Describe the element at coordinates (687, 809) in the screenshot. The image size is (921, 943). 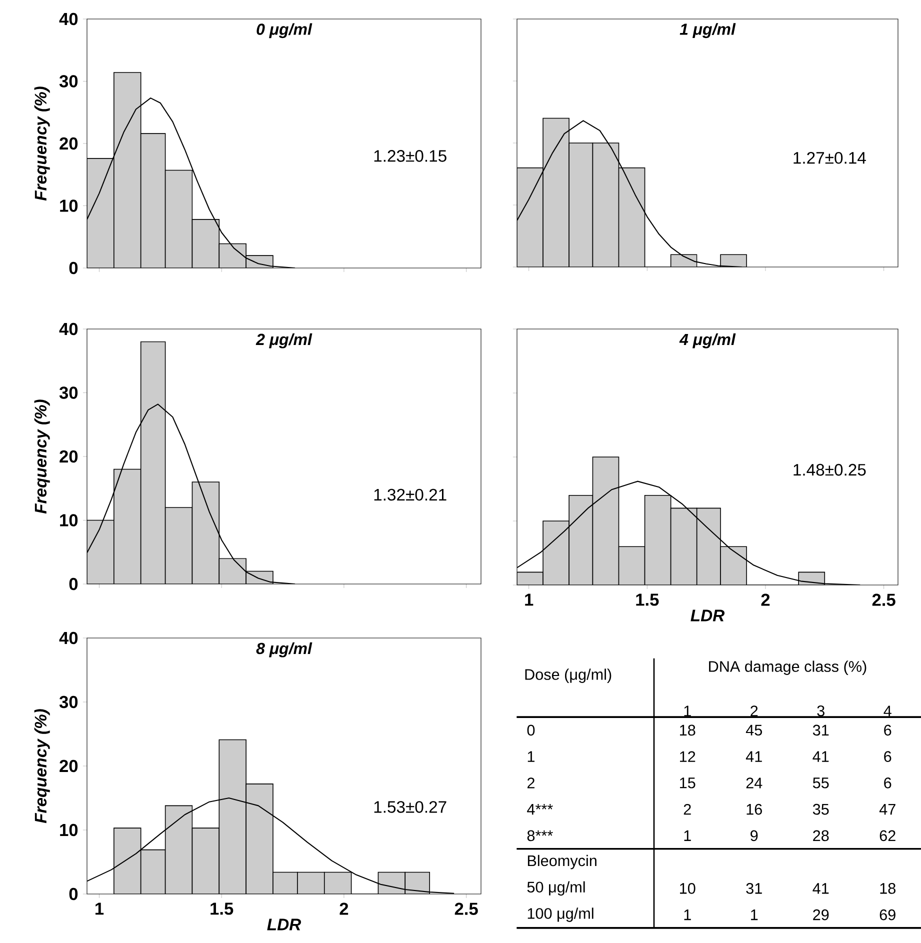
I see `data-label: 2` at that location.